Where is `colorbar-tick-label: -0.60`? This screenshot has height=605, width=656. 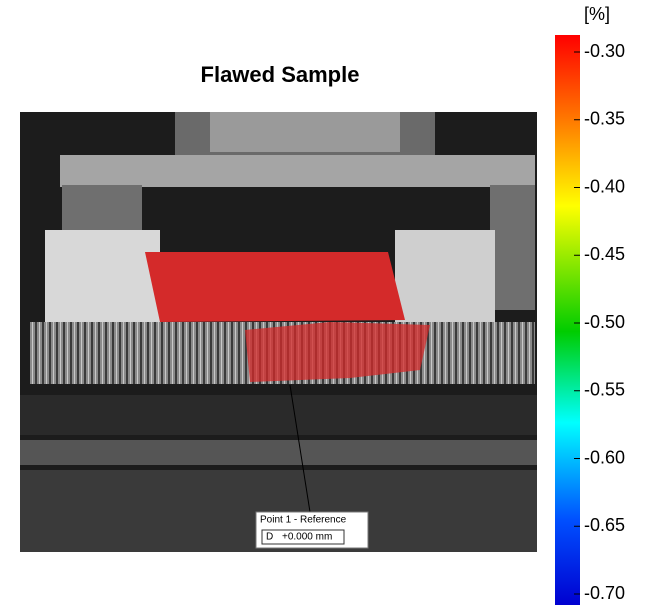 colorbar-tick-label: -0.60 is located at coordinates (604, 457).